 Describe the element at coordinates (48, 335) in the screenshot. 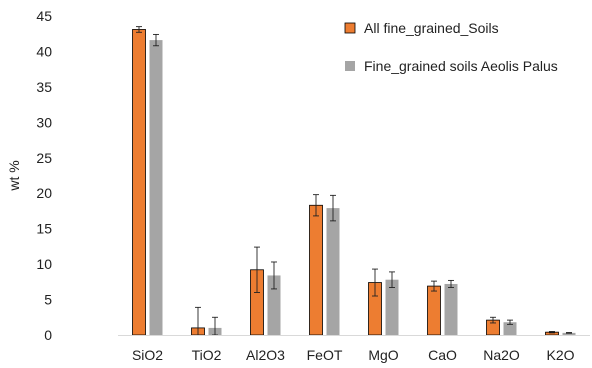

I see `y-tick-label: 0` at that location.